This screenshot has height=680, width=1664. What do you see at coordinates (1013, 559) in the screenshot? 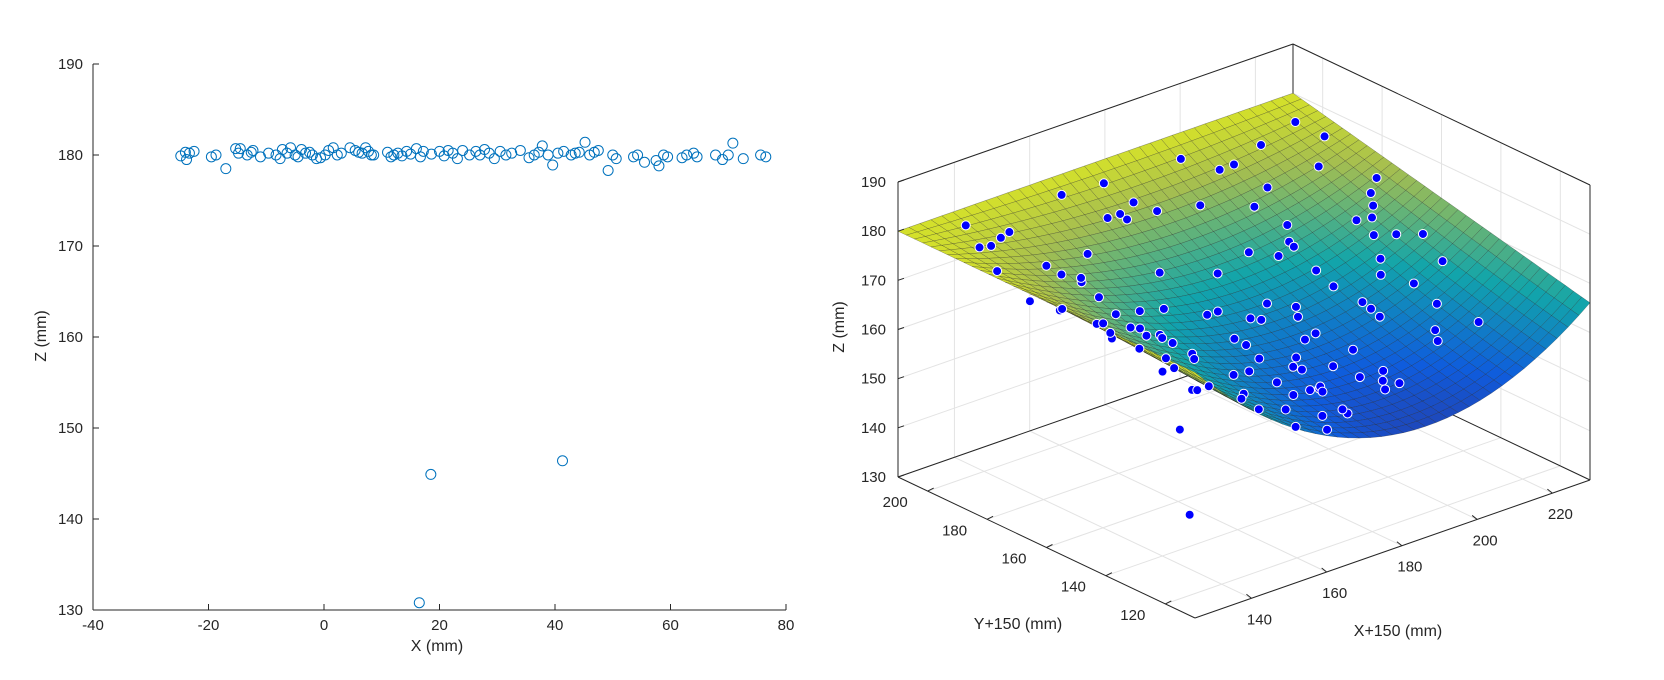
I see `y3d-tick-label: 160` at bounding box center [1013, 559].